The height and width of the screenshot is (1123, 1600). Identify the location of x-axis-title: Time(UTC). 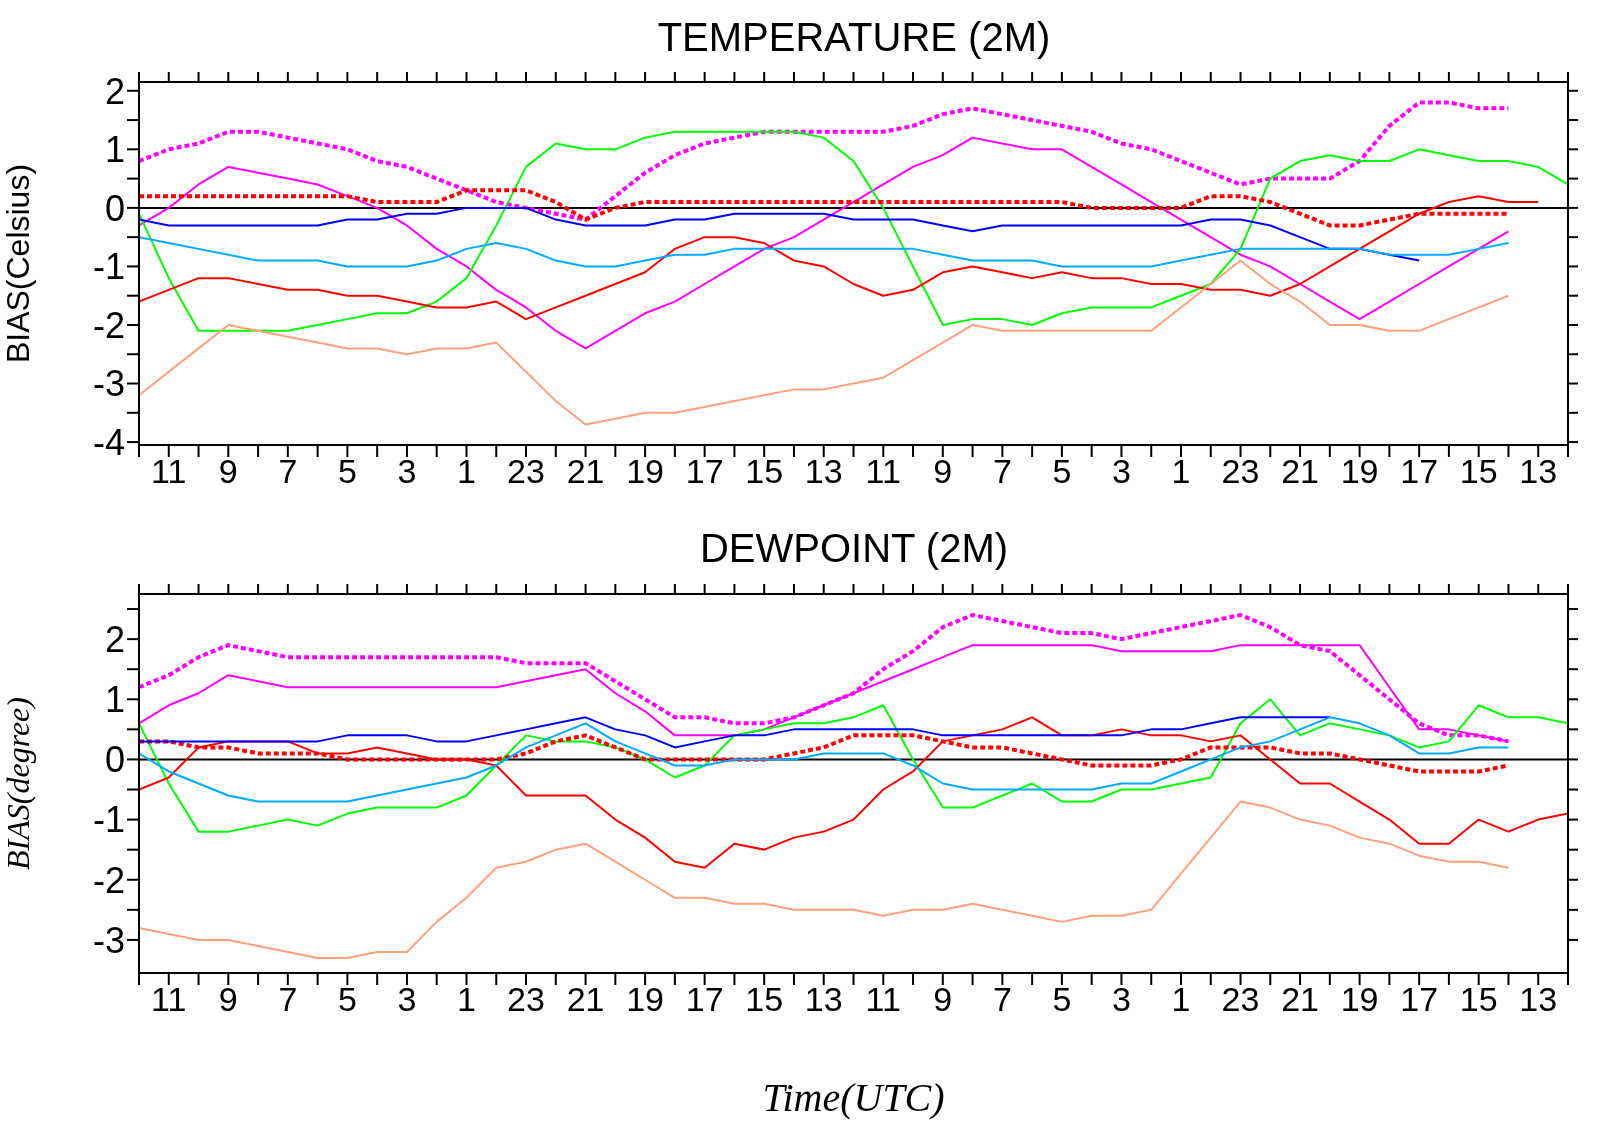
(853, 1097).